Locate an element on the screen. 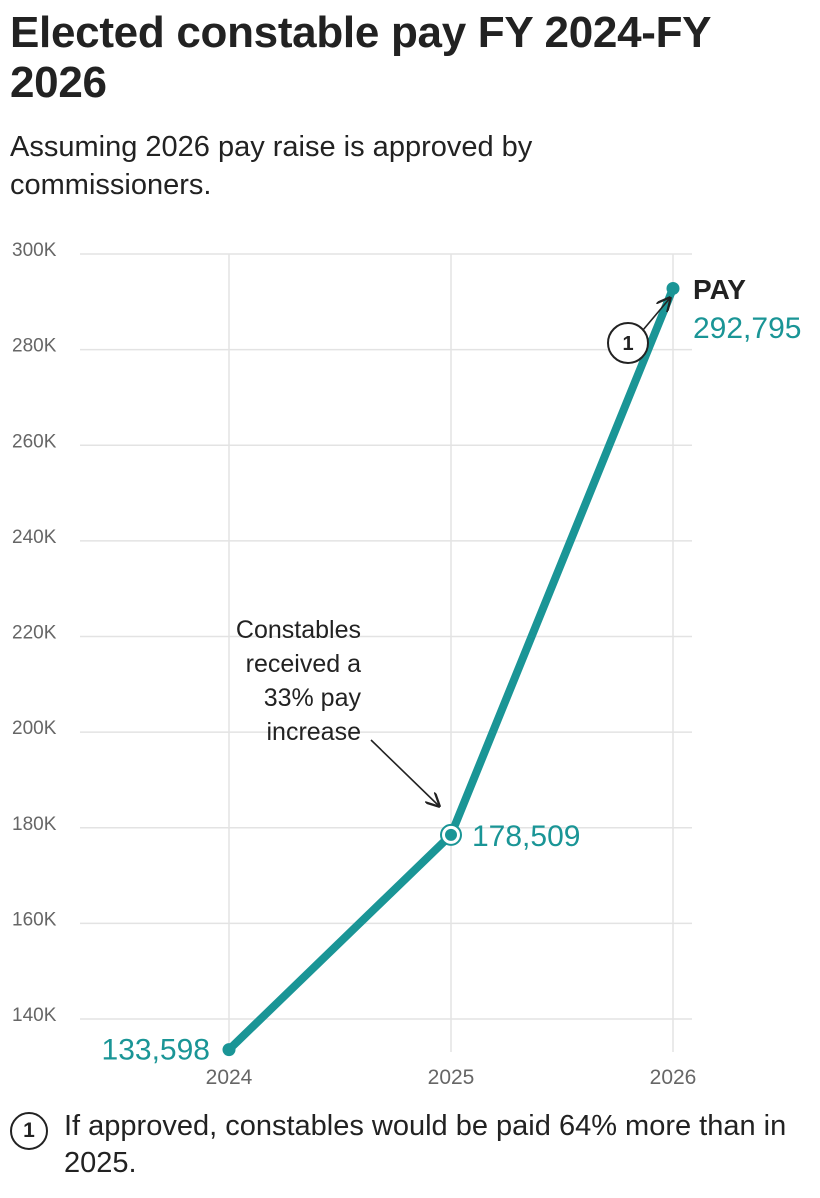 This screenshot has width=820, height=1198. annotation-text-line: received a is located at coordinates (303, 664).